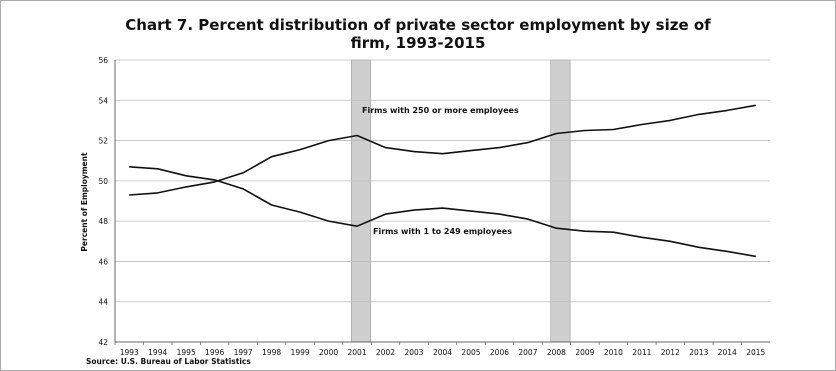 This screenshot has height=371, width=836. I want to click on x-tick-2009: 2009, so click(584, 352).